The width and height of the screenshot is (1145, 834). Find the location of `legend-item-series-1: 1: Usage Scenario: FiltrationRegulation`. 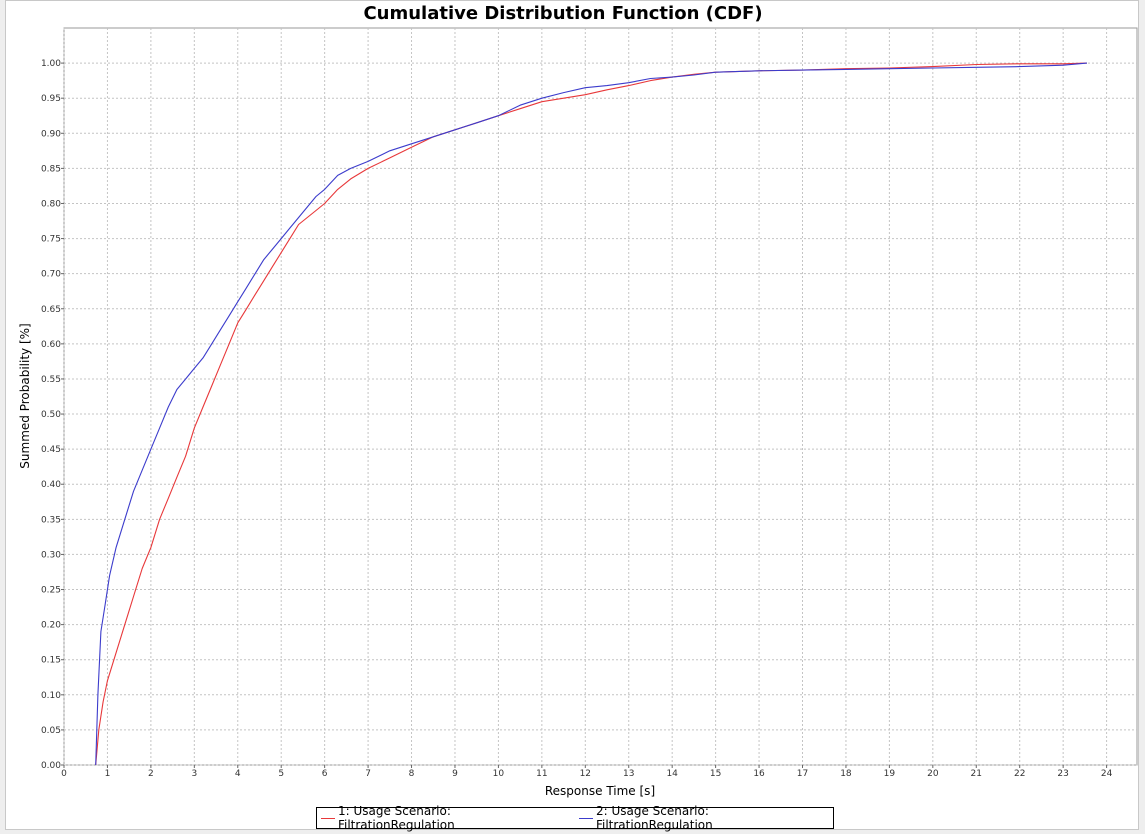

legend-item-series-1: 1: Usage Scenario: FiltrationRegulation is located at coordinates (446, 818).